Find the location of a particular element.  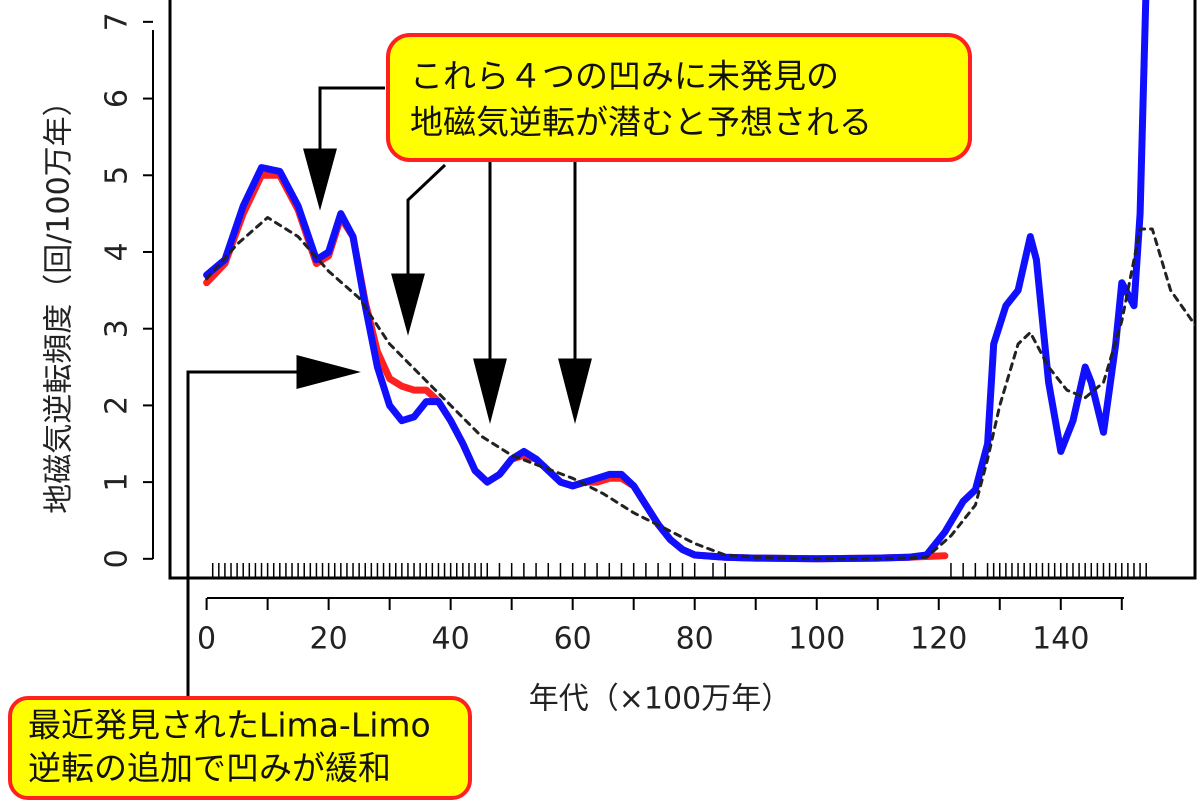

x-tick-label: 20 is located at coordinates (329, 639).